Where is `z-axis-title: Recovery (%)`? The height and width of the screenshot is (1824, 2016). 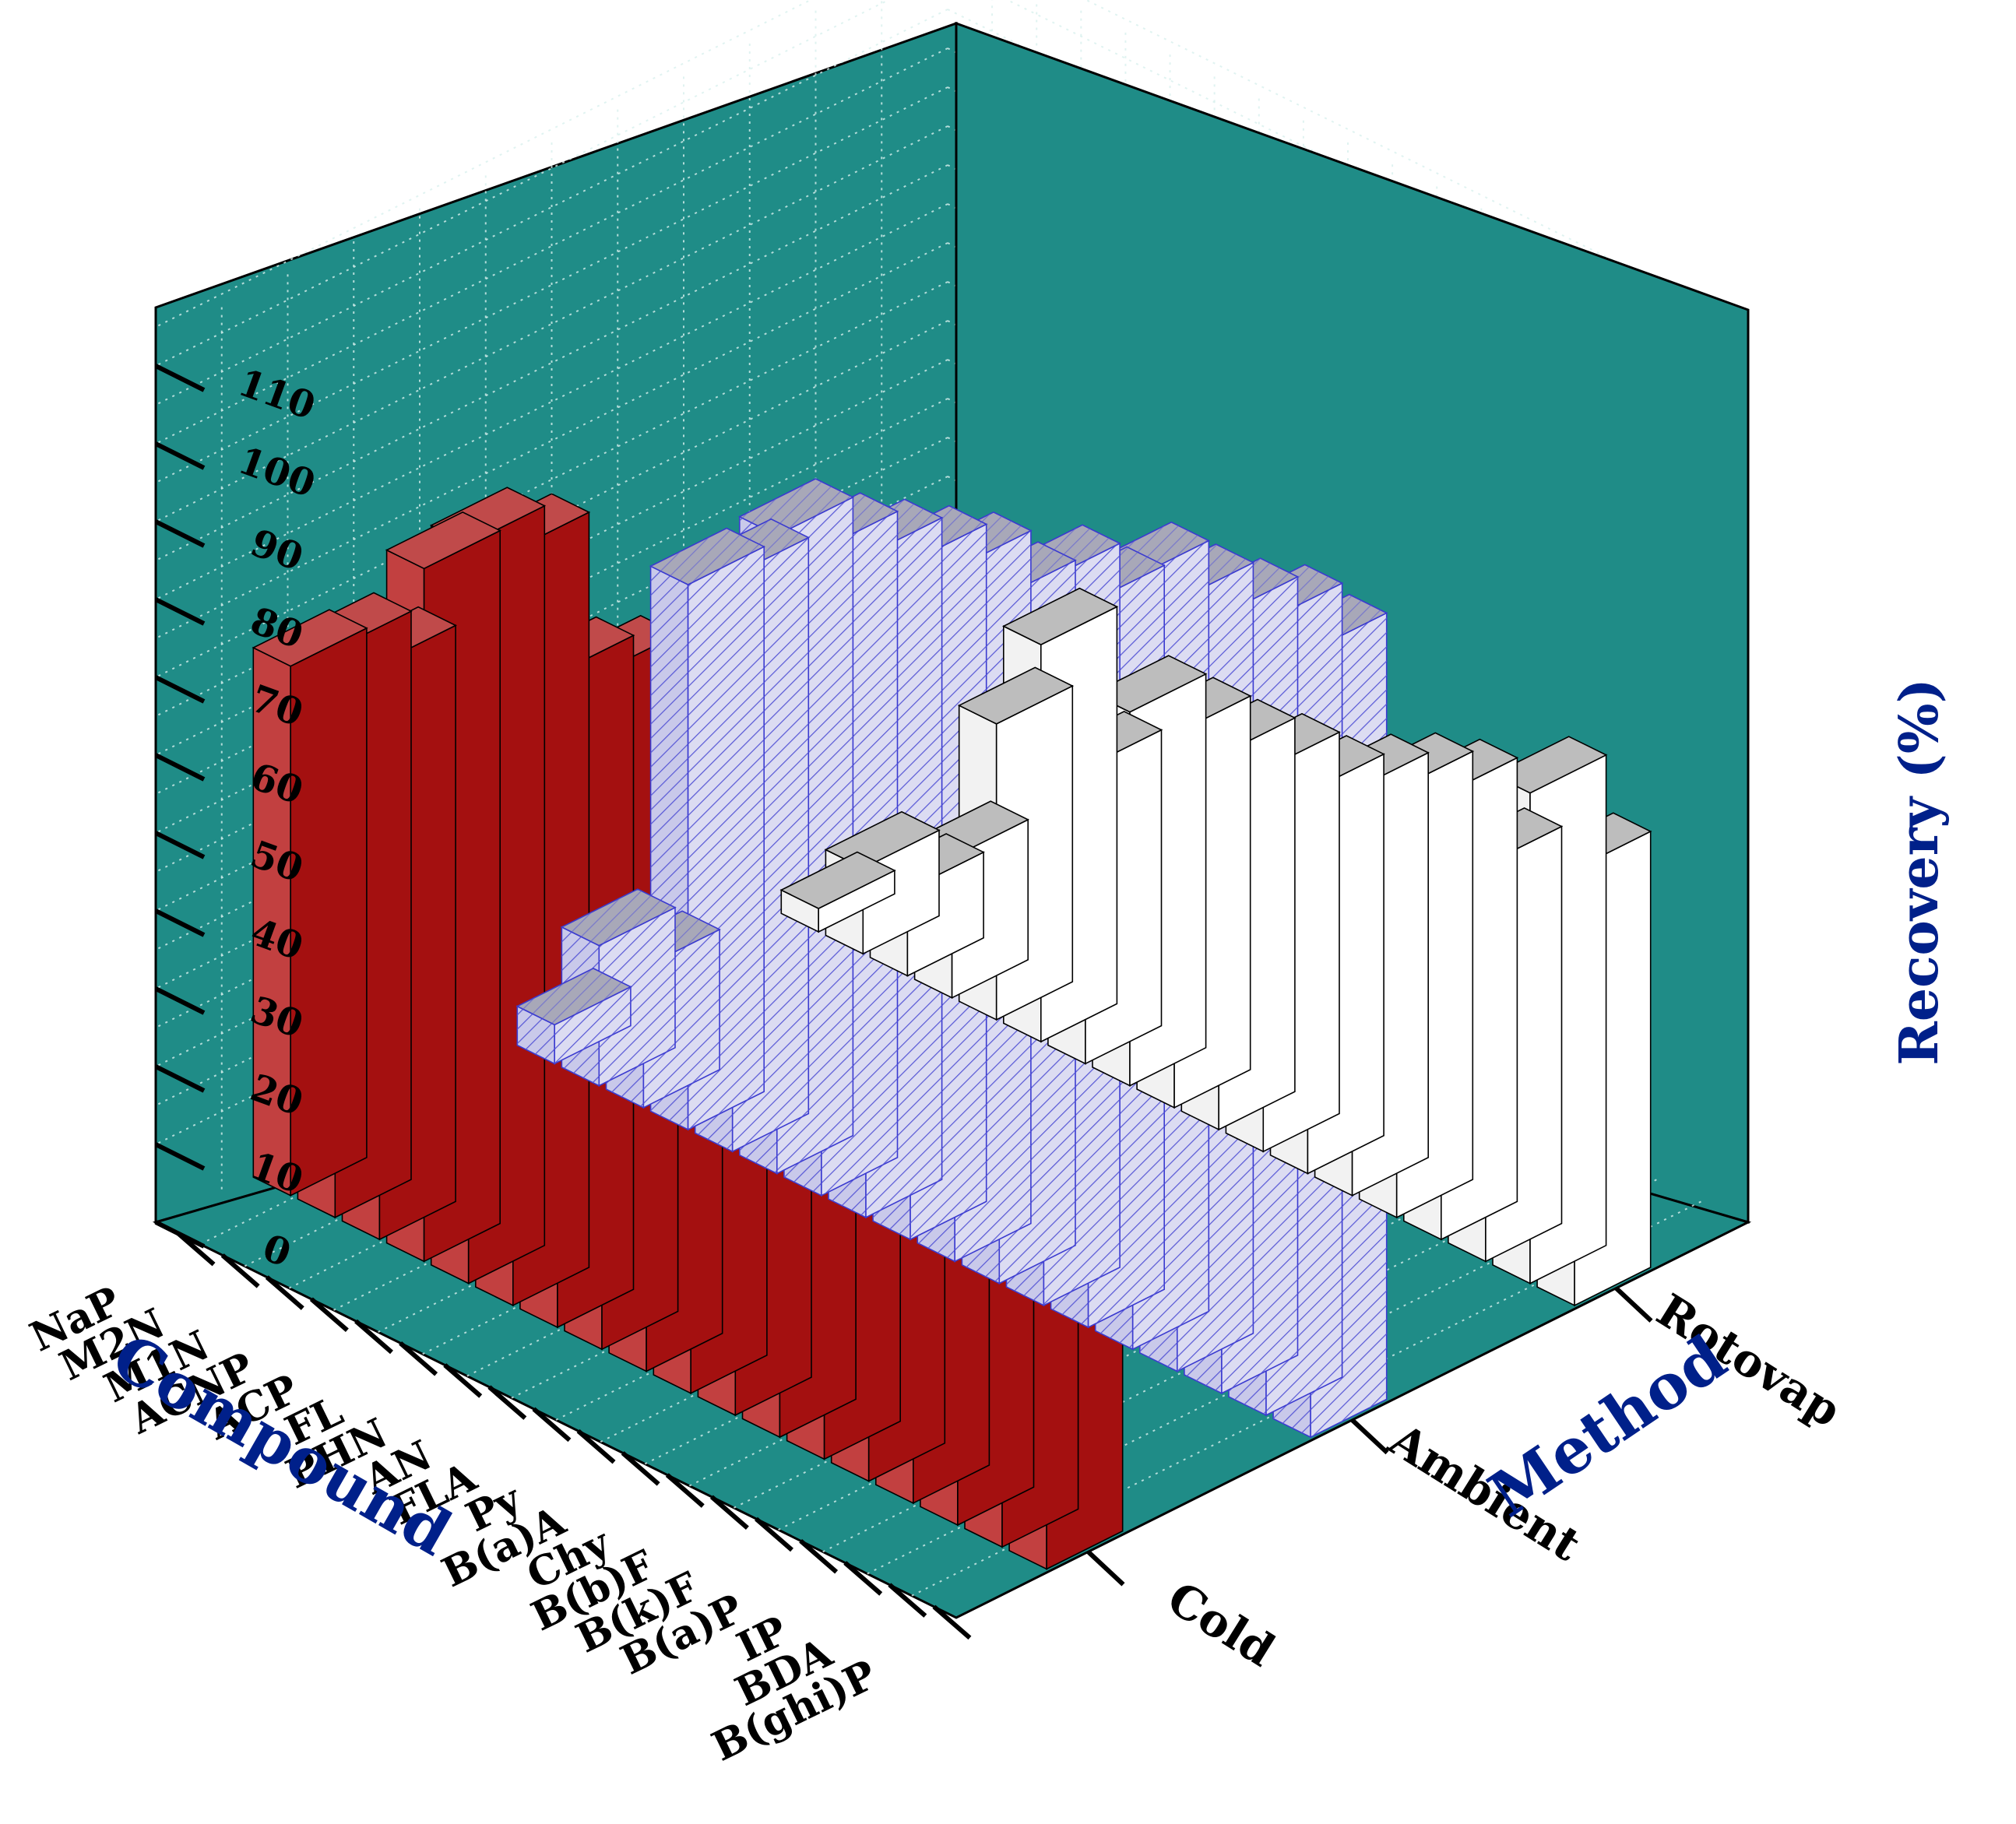
z-axis-title: Recovery (%) is located at coordinates (1919, 872).